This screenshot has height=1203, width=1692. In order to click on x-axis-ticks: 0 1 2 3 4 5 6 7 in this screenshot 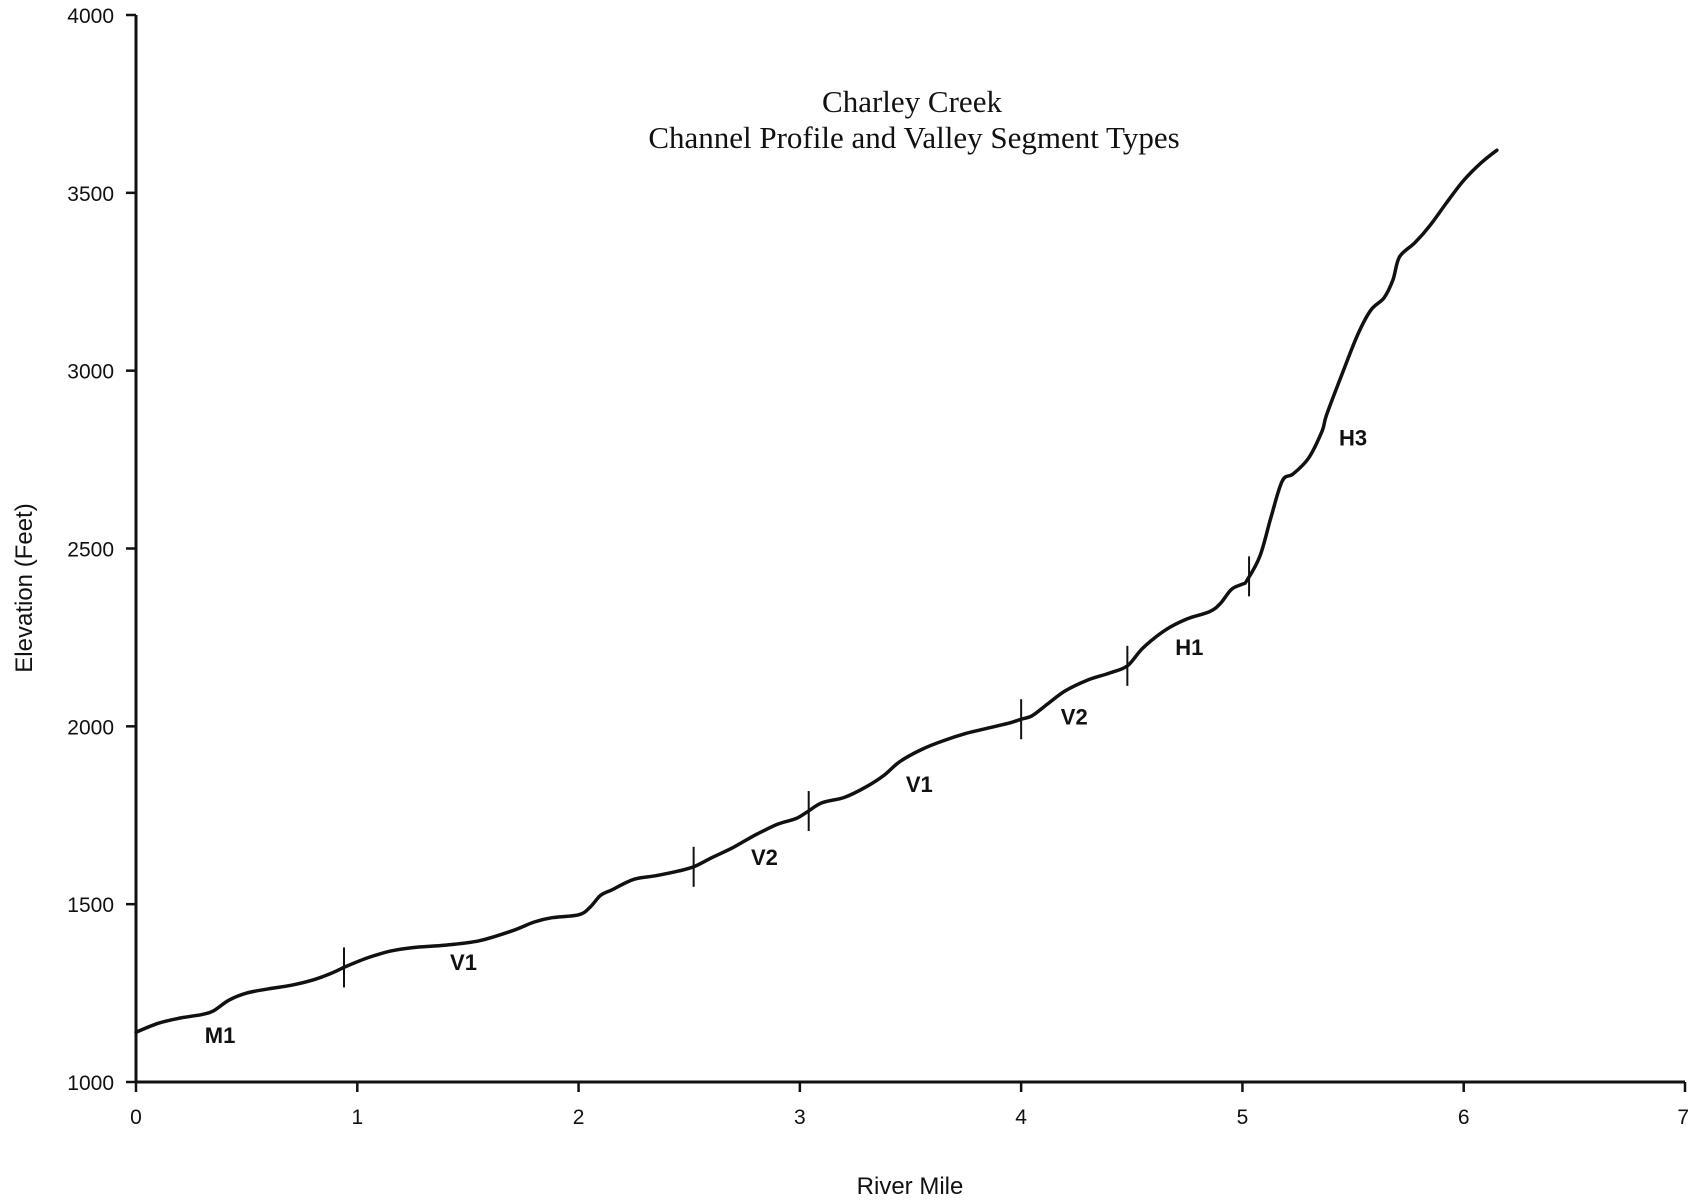, I will do `click(909, 1105)`.